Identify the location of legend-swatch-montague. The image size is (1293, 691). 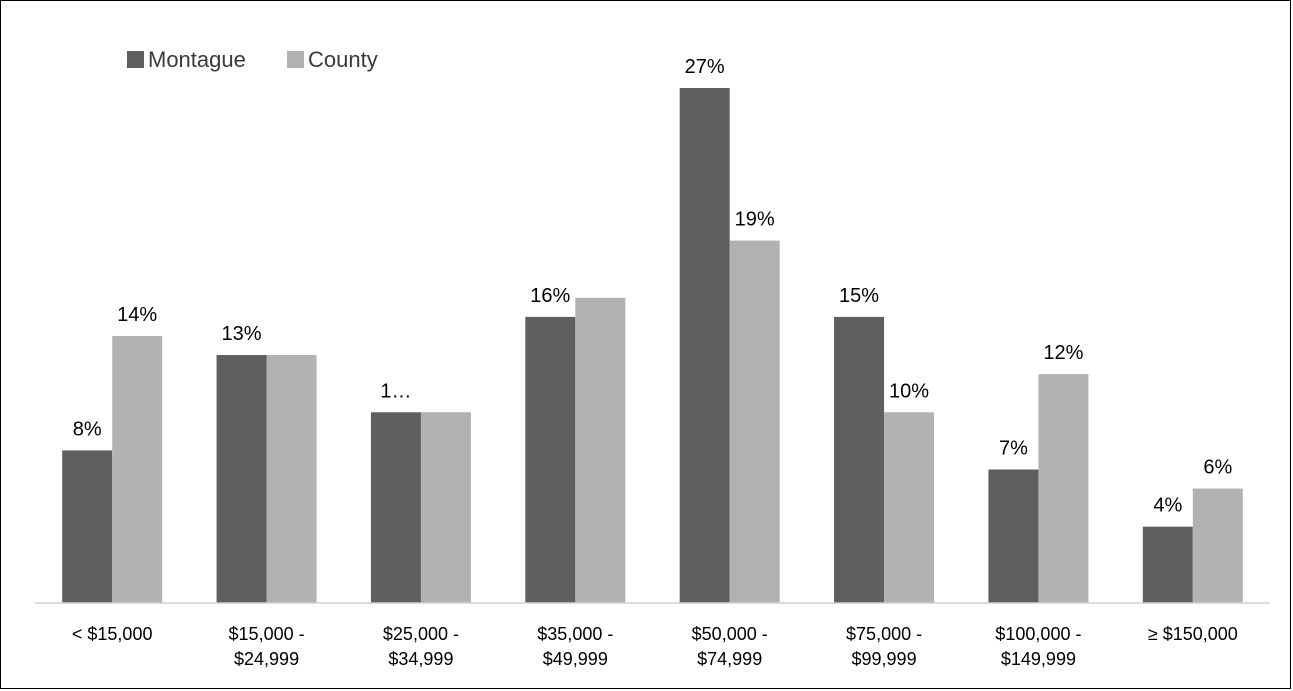
(135, 59).